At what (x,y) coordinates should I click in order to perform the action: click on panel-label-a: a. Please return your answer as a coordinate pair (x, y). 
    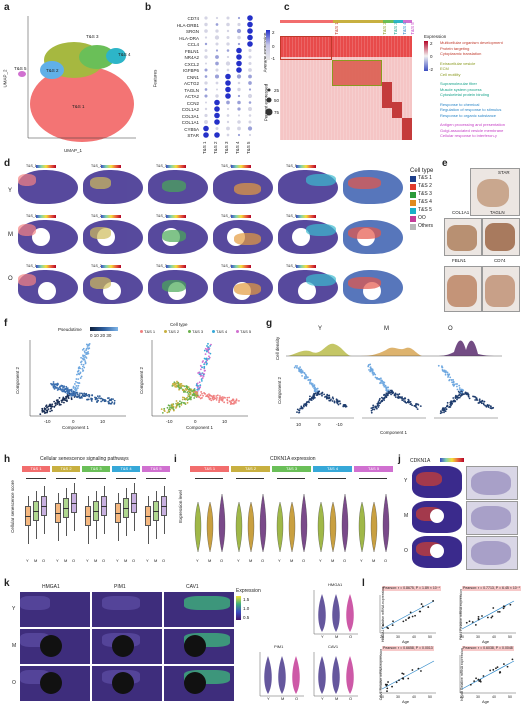
    Looking at the image, I should click on (7, 7).